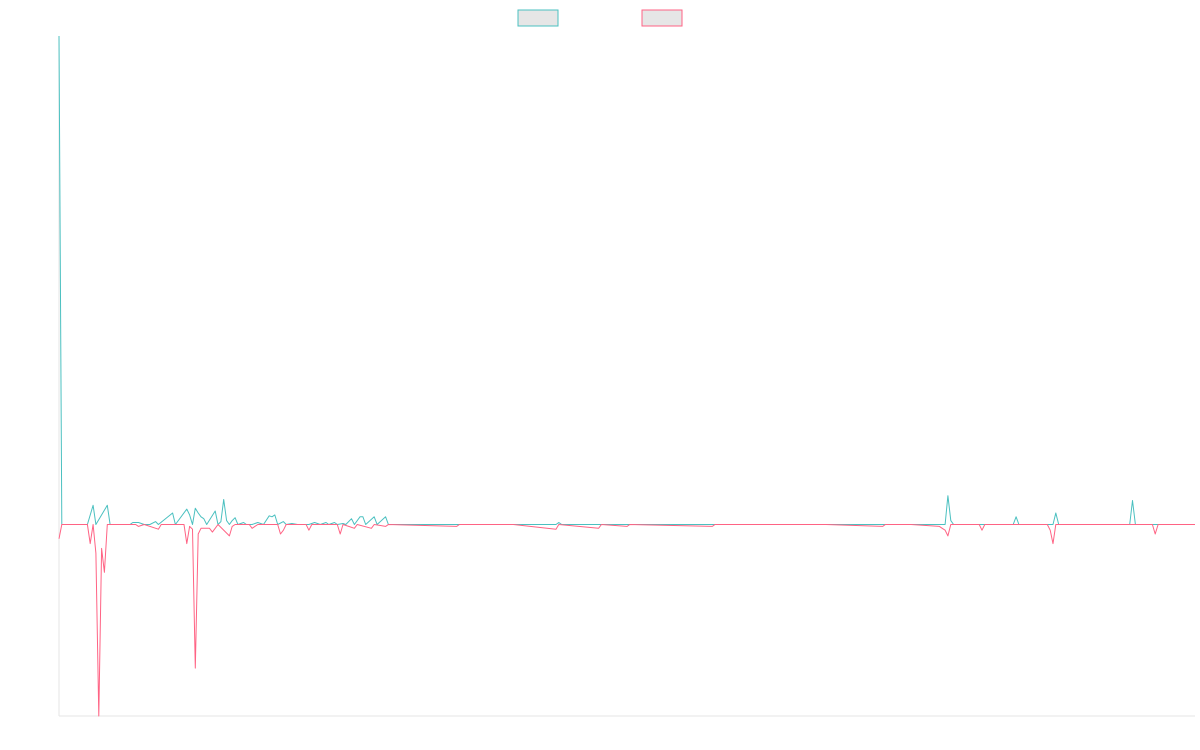 The image size is (1200, 750). What do you see at coordinates (600, 18) in the screenshot?
I see `legend` at bounding box center [600, 18].